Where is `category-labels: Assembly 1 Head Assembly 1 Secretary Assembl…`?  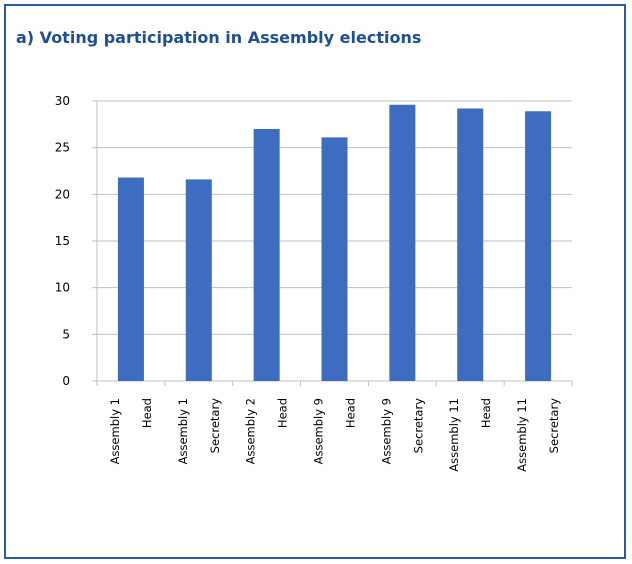
category-labels: Assembly 1 Head Assembly 1 Secretary Assembl… is located at coordinates (334, 435).